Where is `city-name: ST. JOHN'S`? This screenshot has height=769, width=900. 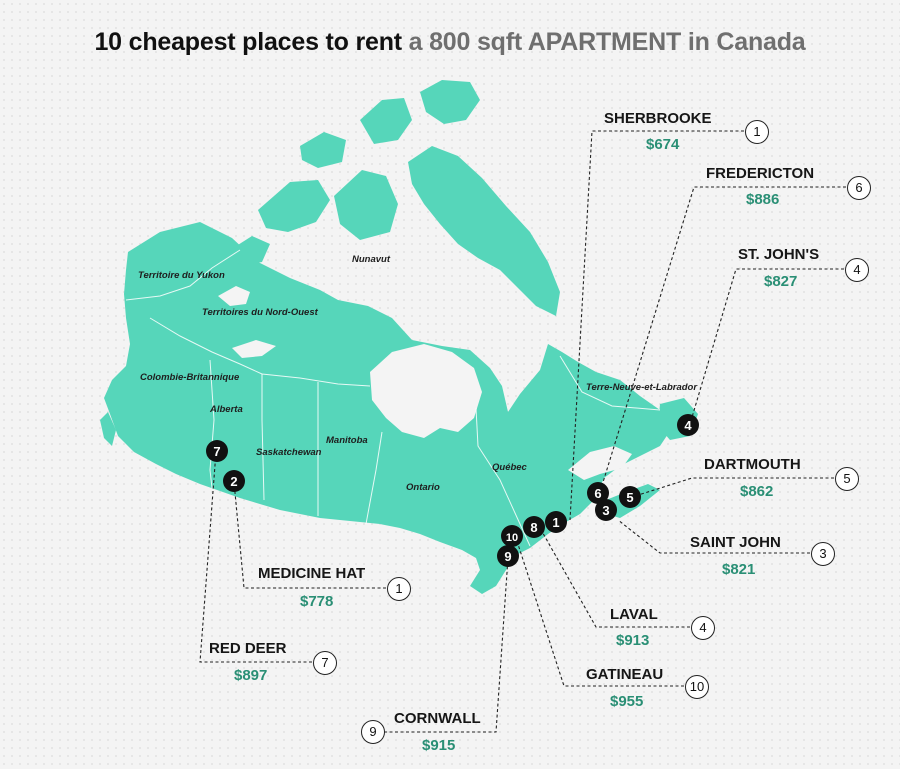 city-name: ST. JOHN'S is located at coordinates (779, 254).